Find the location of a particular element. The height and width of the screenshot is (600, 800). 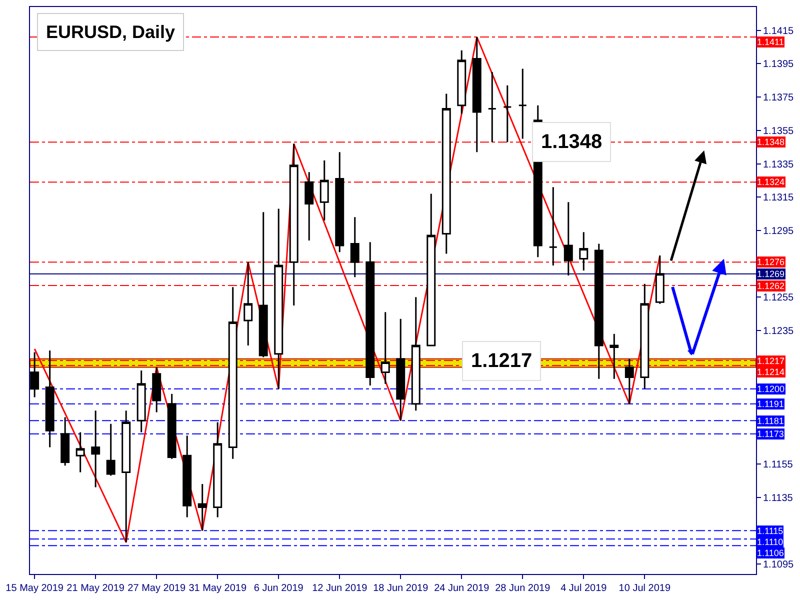

x-tick-label: 31 May 2019 is located at coordinates (217, 588).